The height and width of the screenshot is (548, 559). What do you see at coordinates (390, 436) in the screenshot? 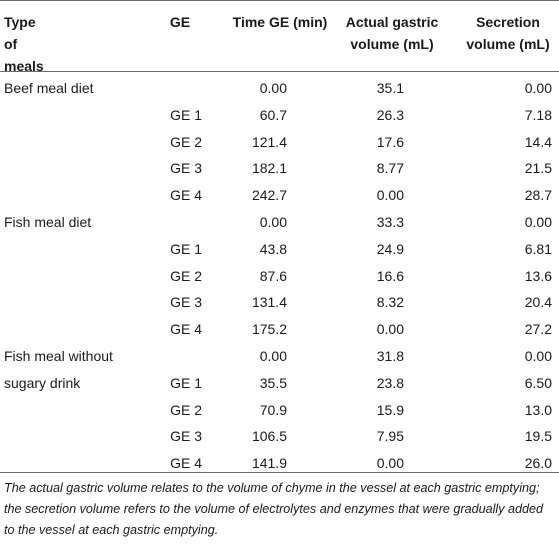
I see `cell-actual: 7.95` at bounding box center [390, 436].